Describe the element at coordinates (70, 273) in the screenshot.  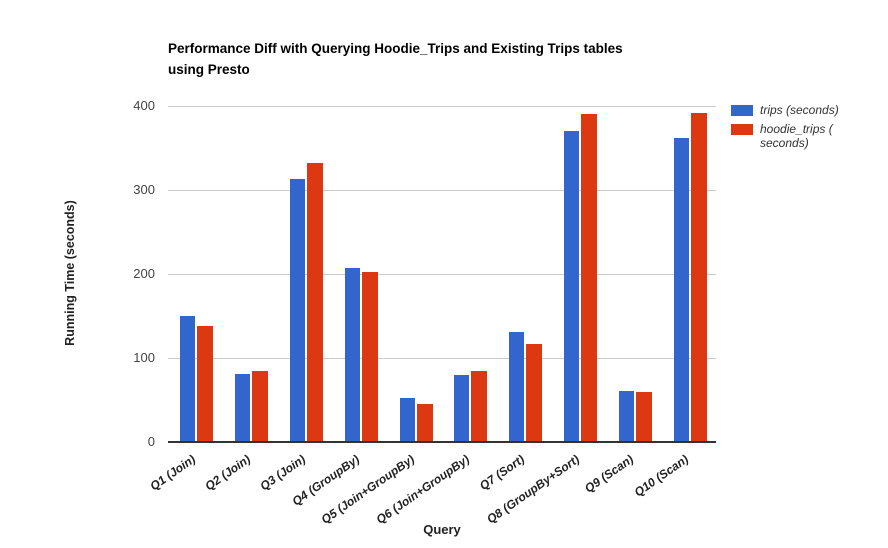
I see `y-axis-title: Running Time (seconds)` at that location.